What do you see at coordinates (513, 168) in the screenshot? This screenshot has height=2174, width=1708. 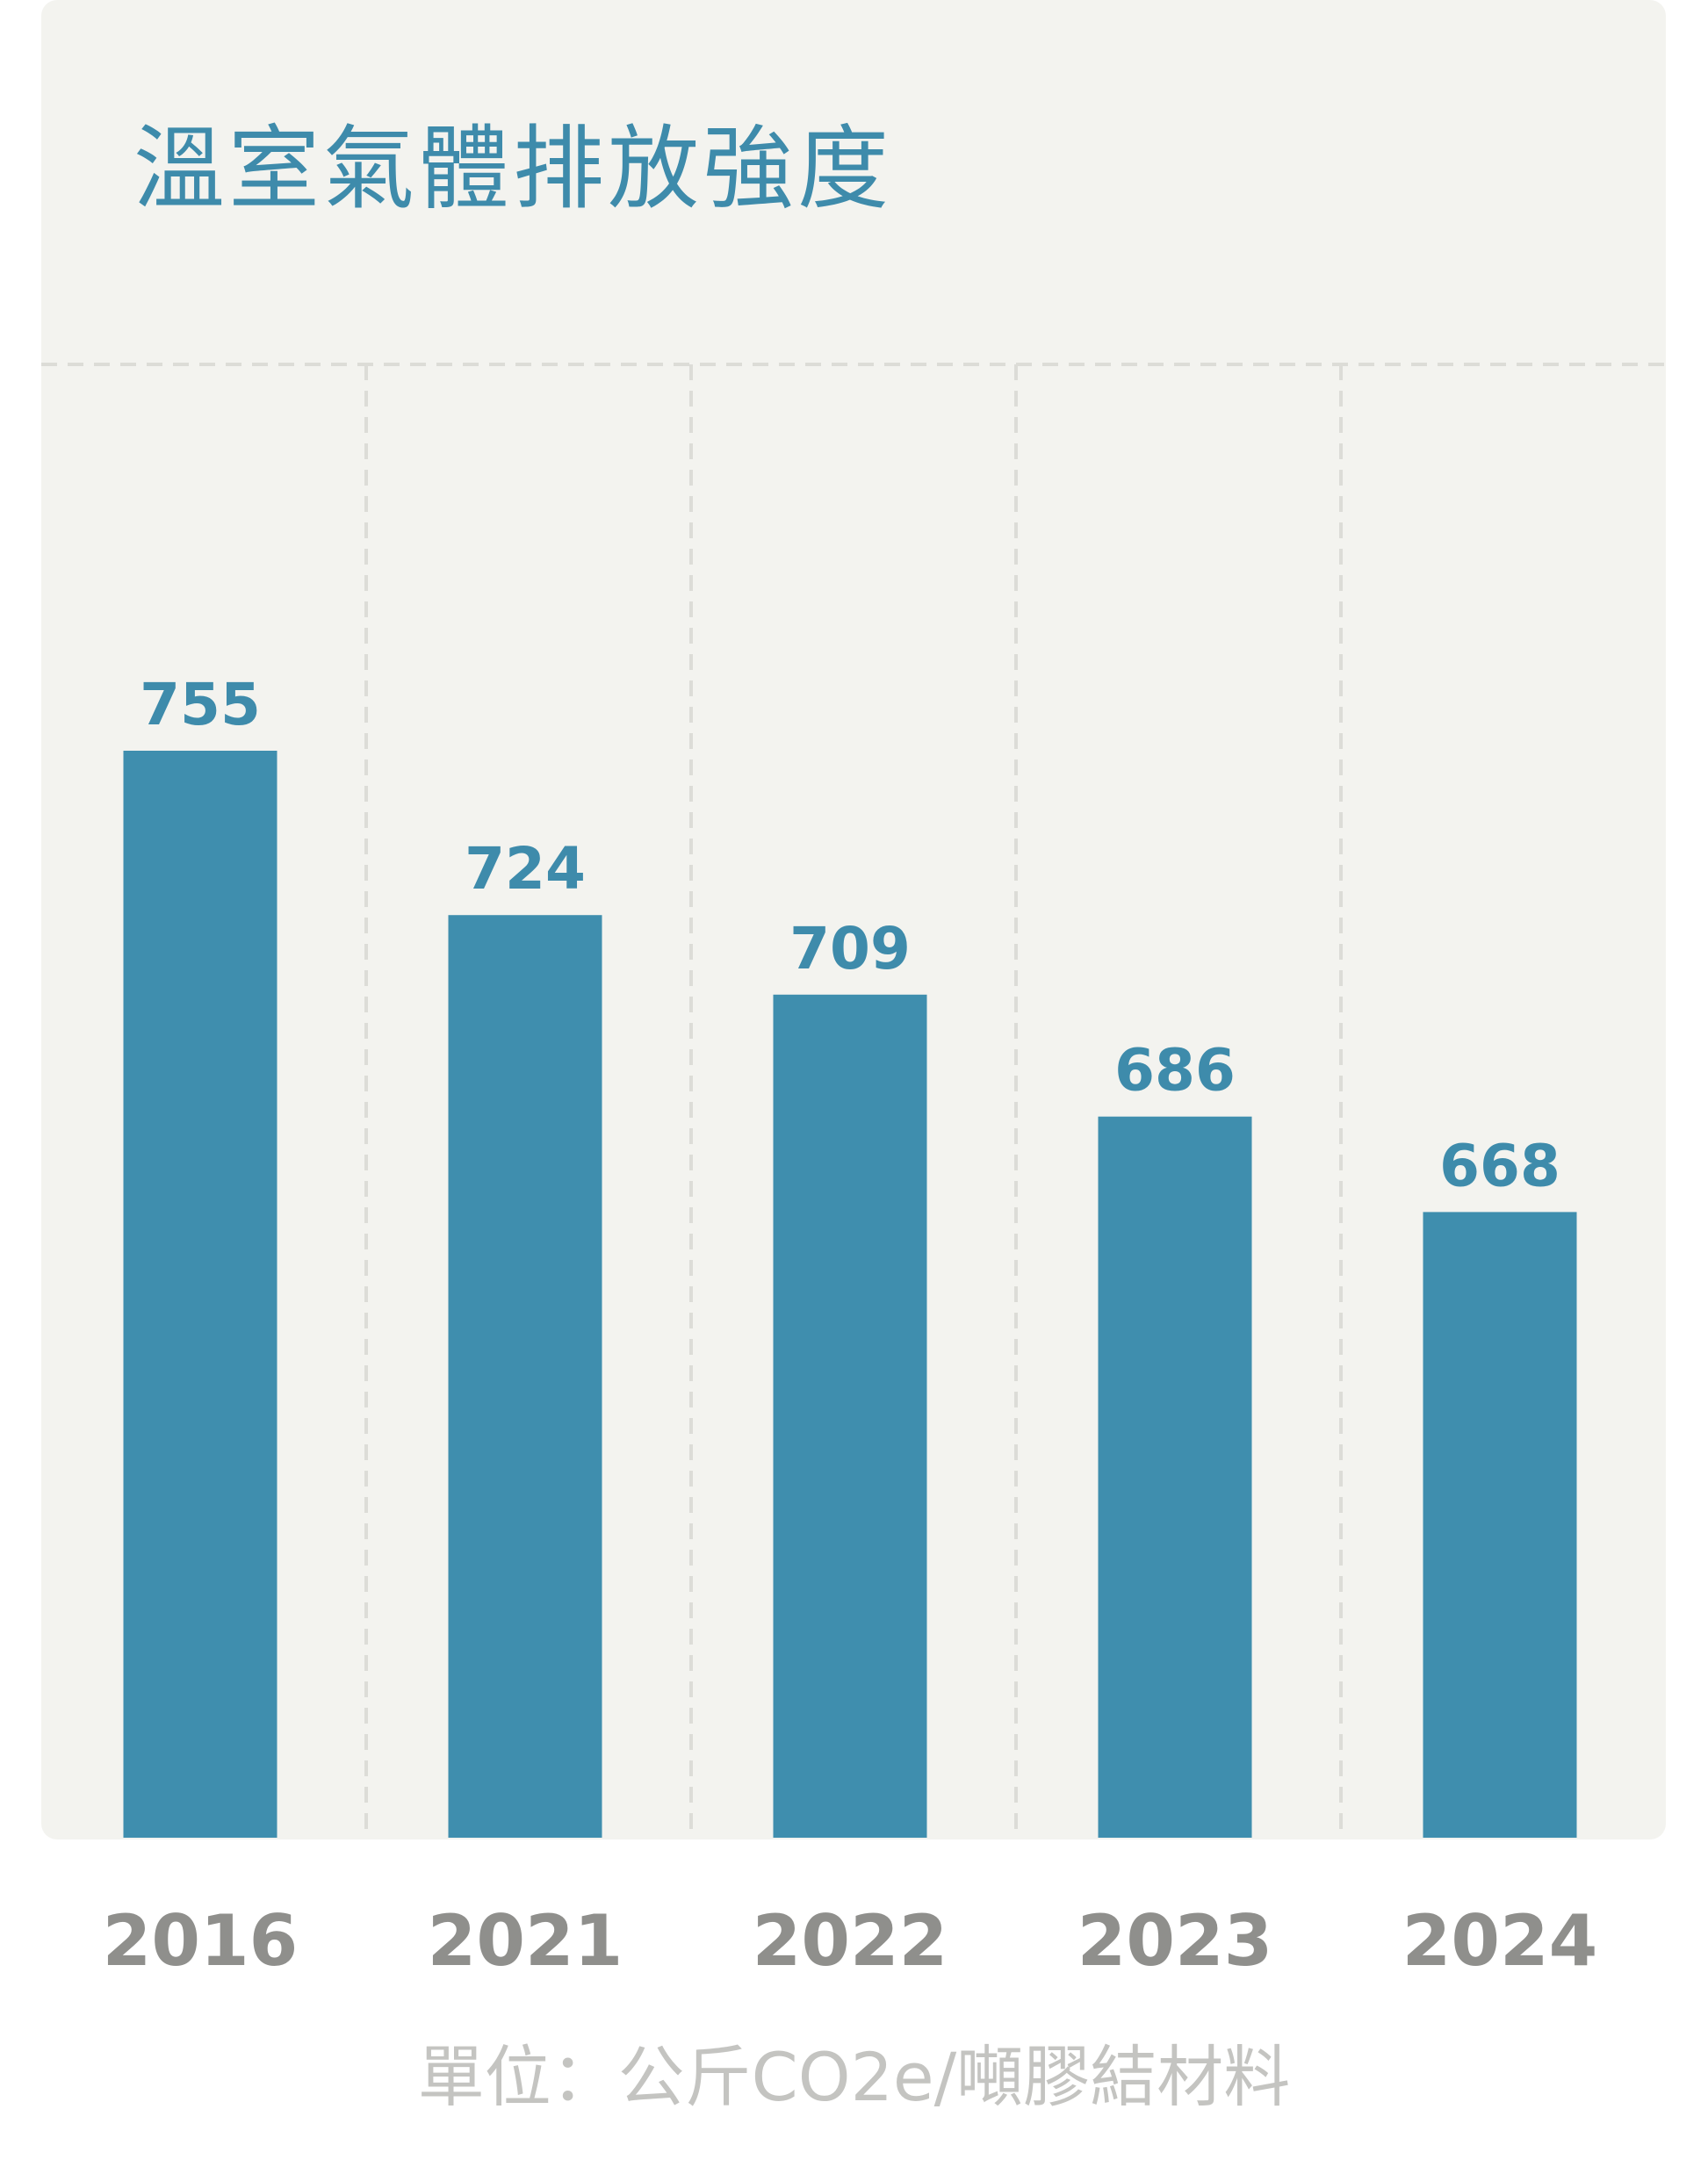 I see `chart-title: 溫室氣體排放強度` at bounding box center [513, 168].